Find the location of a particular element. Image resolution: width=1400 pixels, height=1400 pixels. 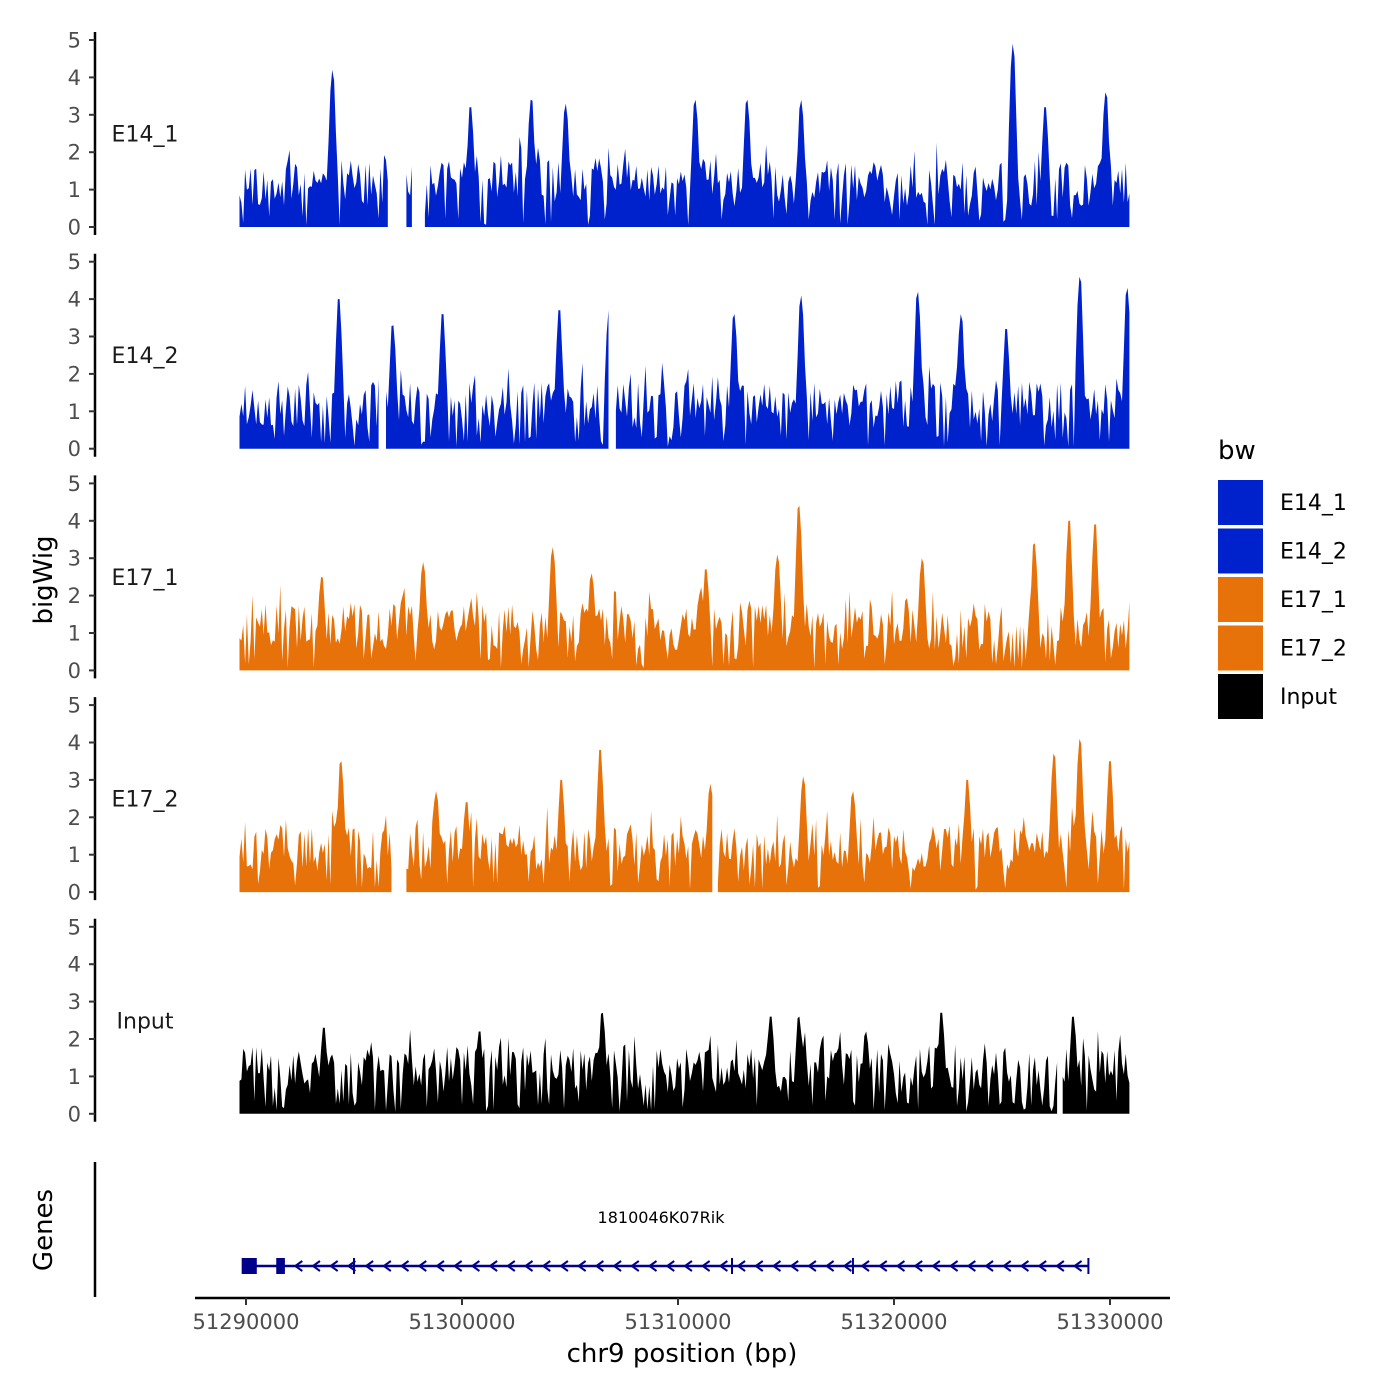

track-e17-2: 0 1 2 3 4 5 E17_2 is located at coordinates (599, 799).